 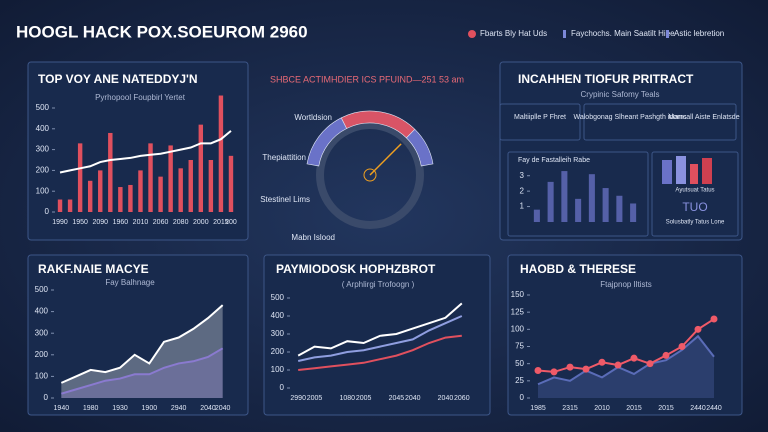 What do you see at coordinates (378, 284) in the screenshot?
I see `chart-subtitle: ( Arphlirgi Trofoogn )` at bounding box center [378, 284].